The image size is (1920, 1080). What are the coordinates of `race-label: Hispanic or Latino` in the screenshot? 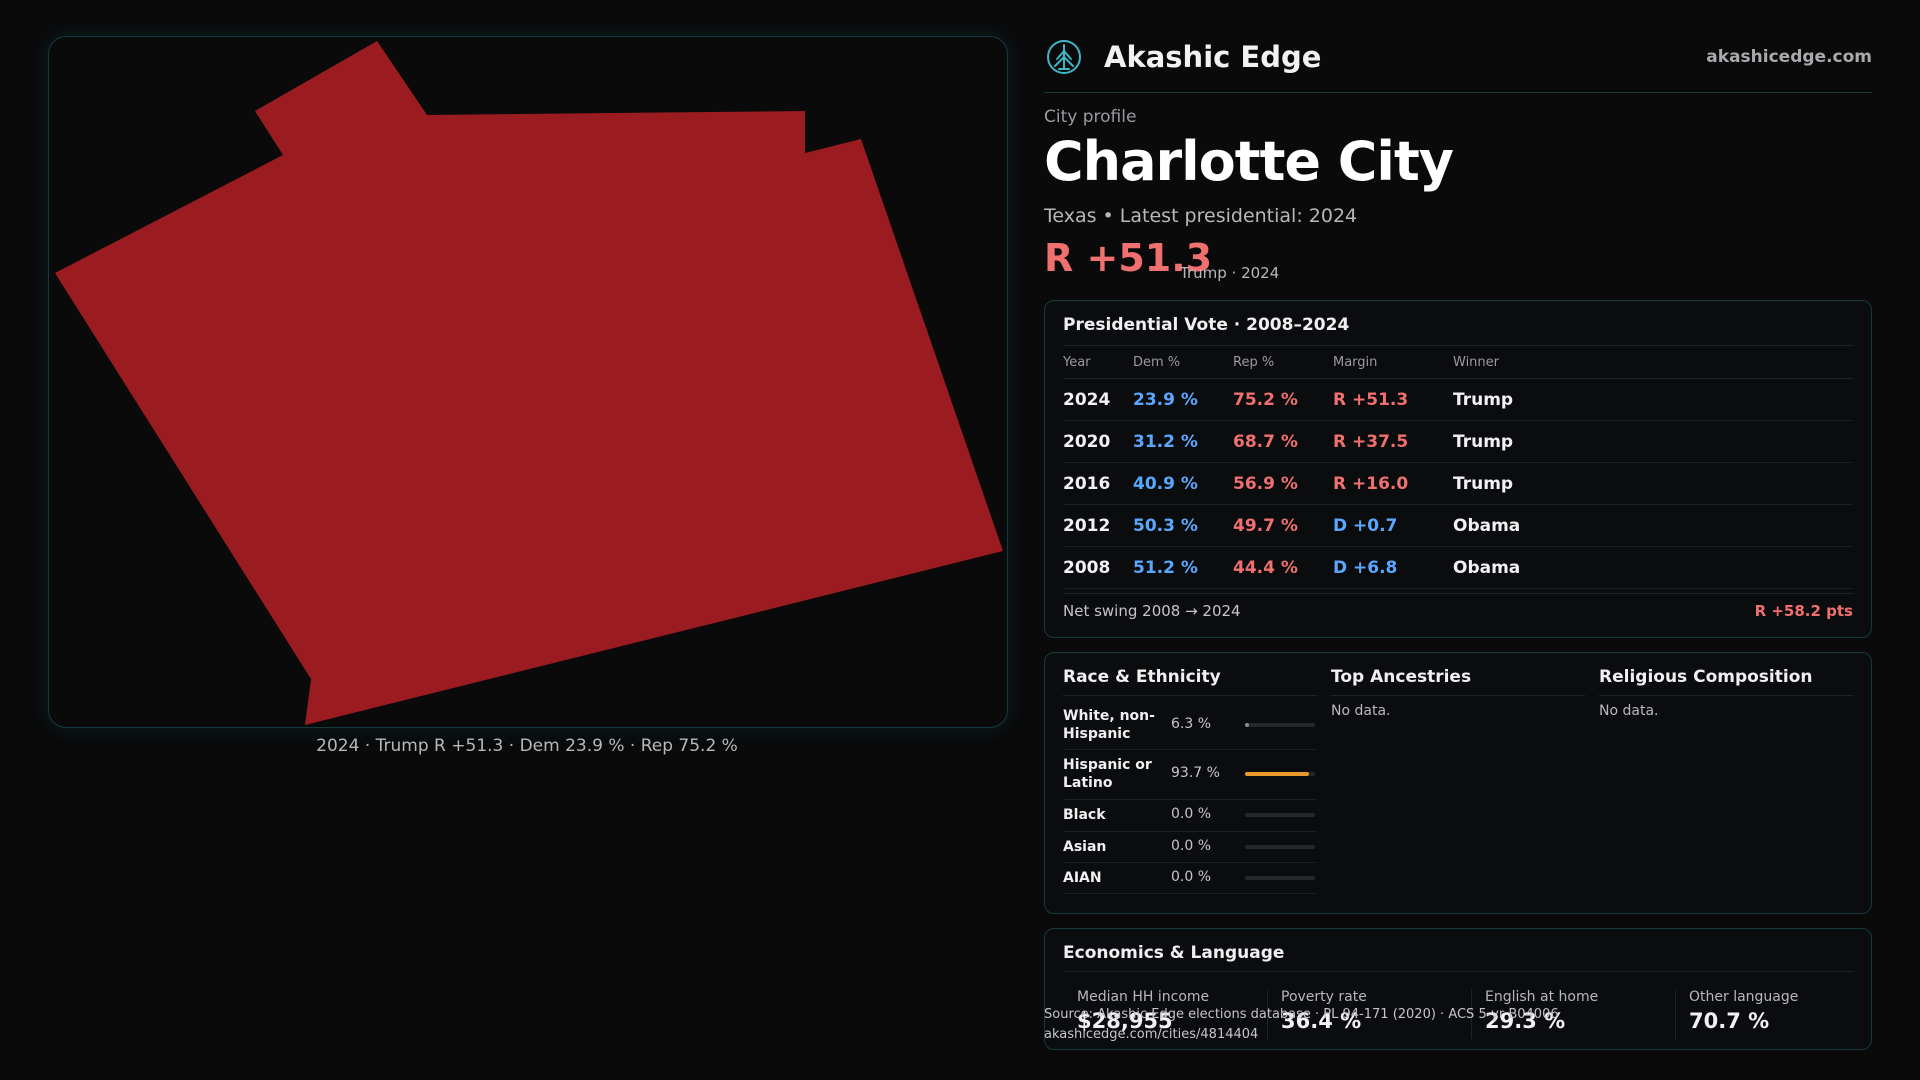 It's located at (1107, 774).